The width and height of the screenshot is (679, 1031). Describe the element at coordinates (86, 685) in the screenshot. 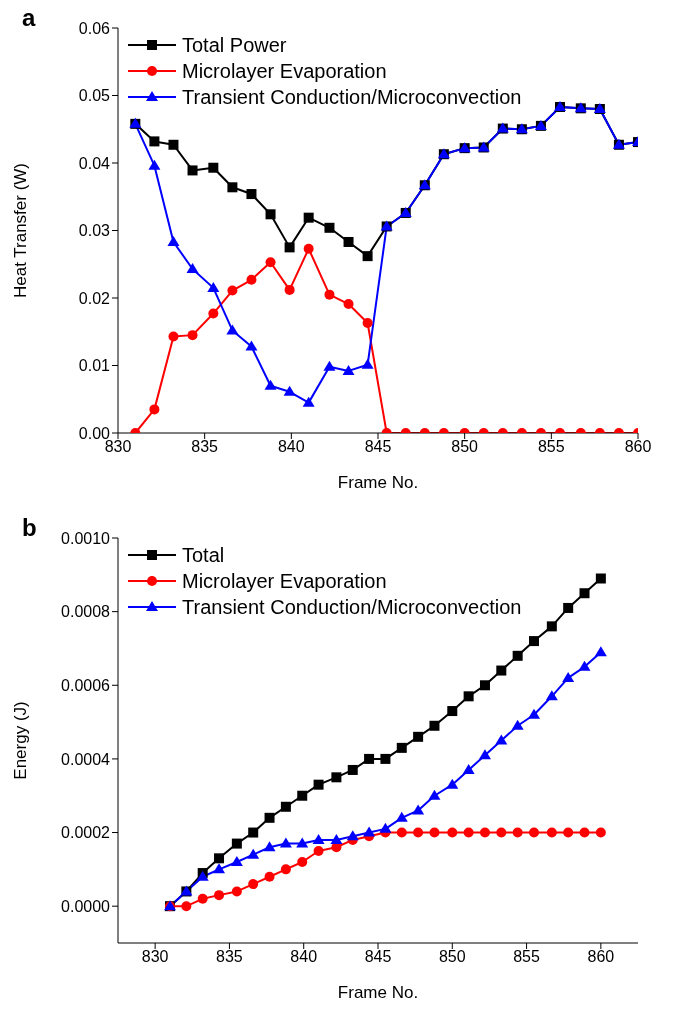

I see `y-tick-label: 0.0006` at that location.